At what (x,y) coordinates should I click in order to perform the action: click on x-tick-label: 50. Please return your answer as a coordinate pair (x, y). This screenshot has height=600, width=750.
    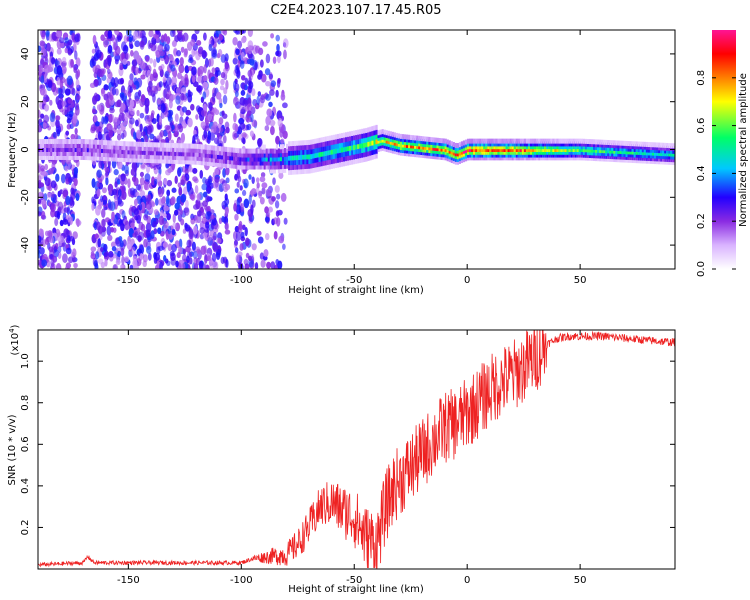
    Looking at the image, I should click on (580, 280).